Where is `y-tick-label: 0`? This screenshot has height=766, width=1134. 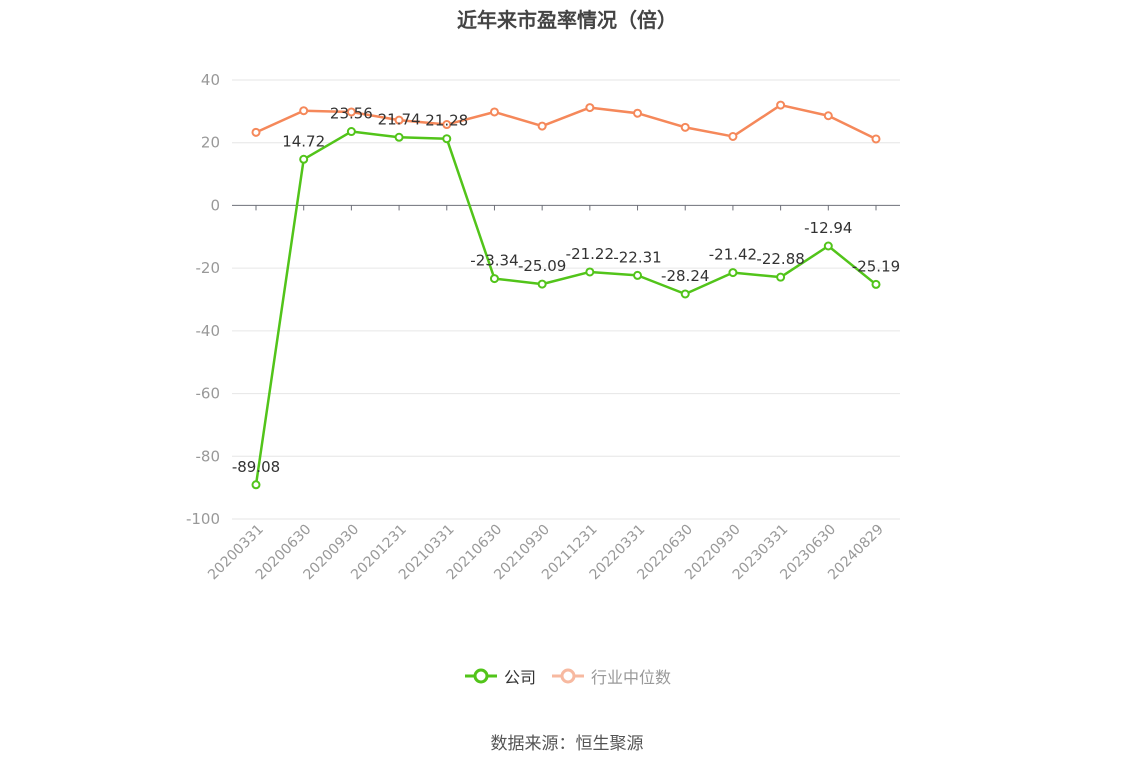
y-tick-label: 0 is located at coordinates (215, 205).